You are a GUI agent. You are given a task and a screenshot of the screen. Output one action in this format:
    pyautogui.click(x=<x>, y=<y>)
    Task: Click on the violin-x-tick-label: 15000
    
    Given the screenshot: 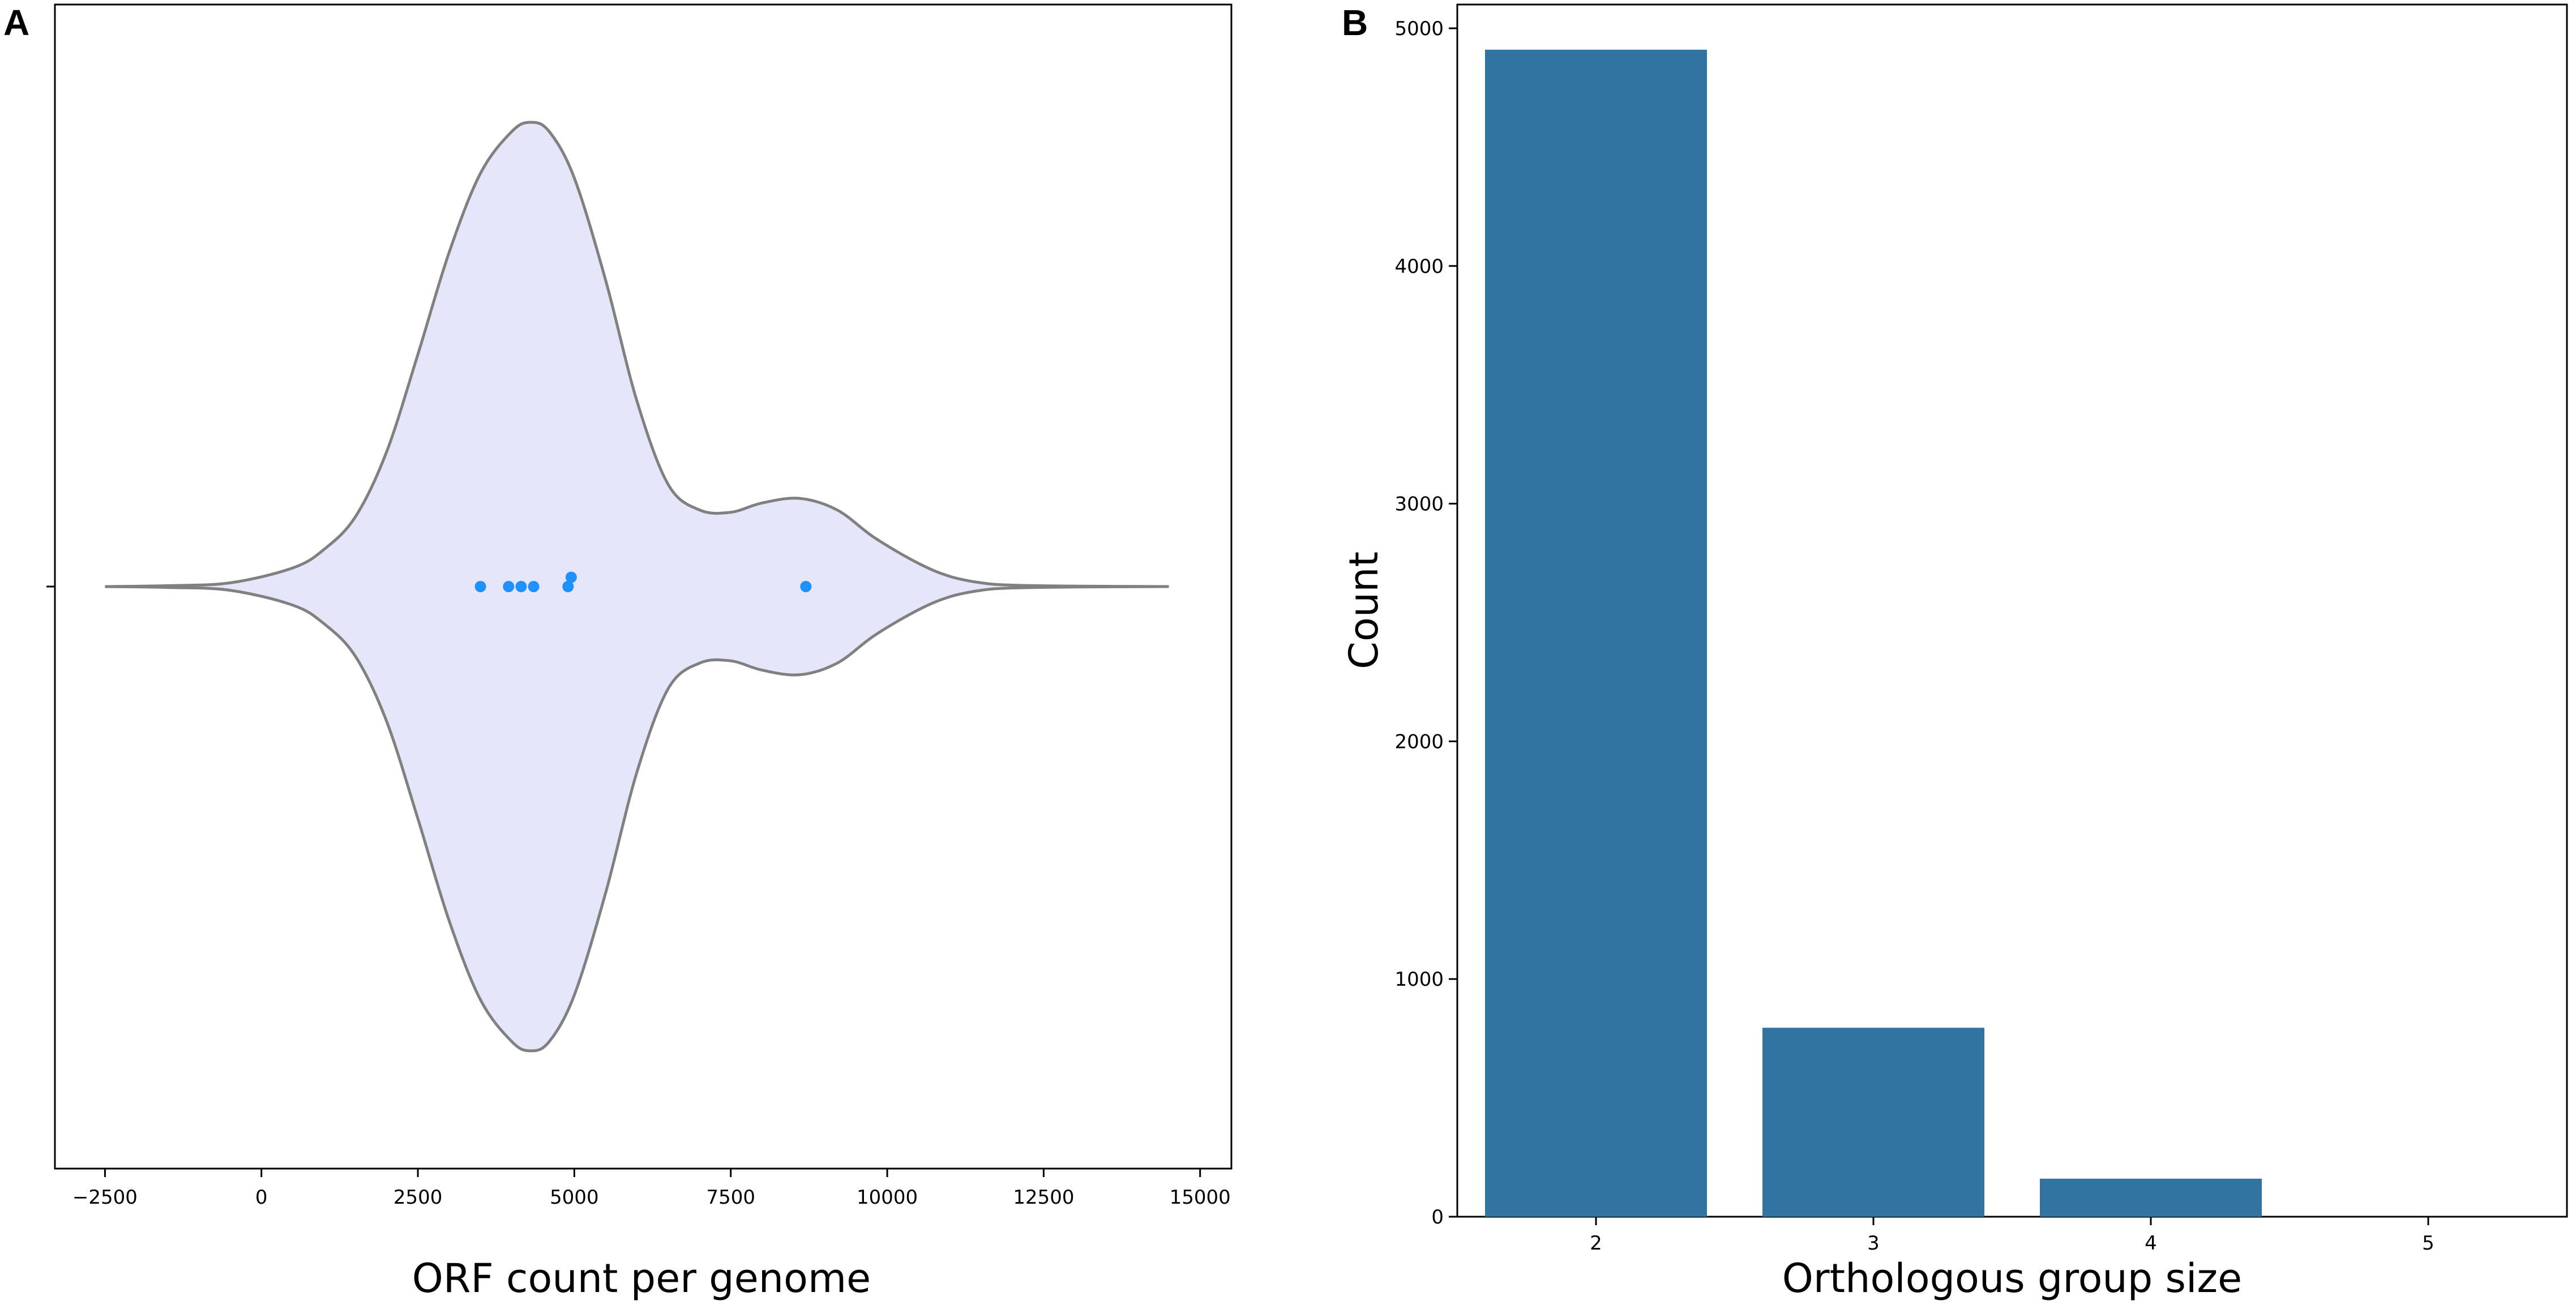 What is the action you would take?
    pyautogui.click(x=1200, y=1197)
    